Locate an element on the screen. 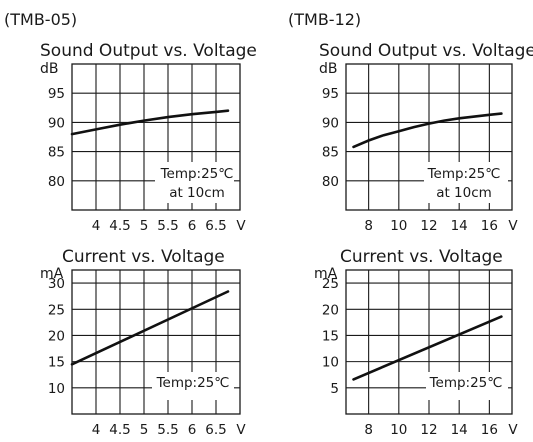  model-label: (TMB-05) is located at coordinates (40, 19).